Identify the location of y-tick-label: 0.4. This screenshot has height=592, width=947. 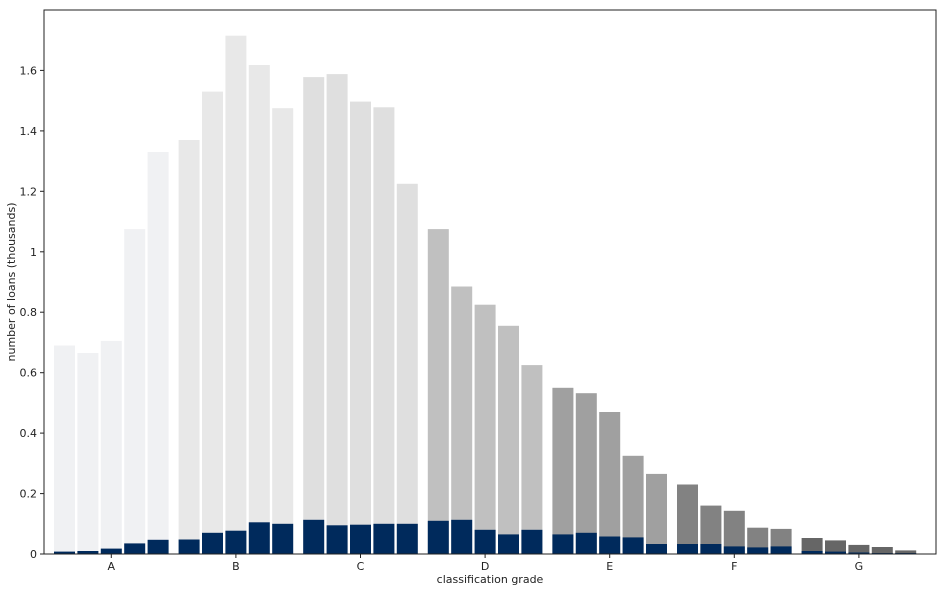
(29, 433).